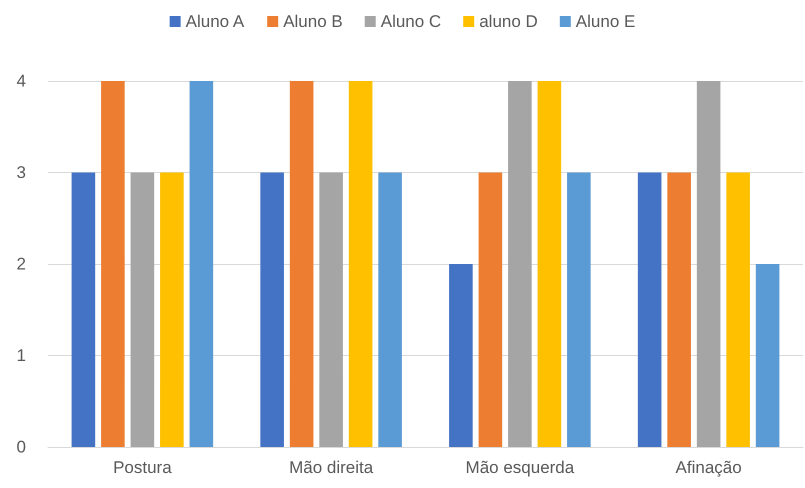 This screenshot has width=805, height=488. What do you see at coordinates (331, 467) in the screenshot?
I see `x-tick-label: Mão direita` at bounding box center [331, 467].